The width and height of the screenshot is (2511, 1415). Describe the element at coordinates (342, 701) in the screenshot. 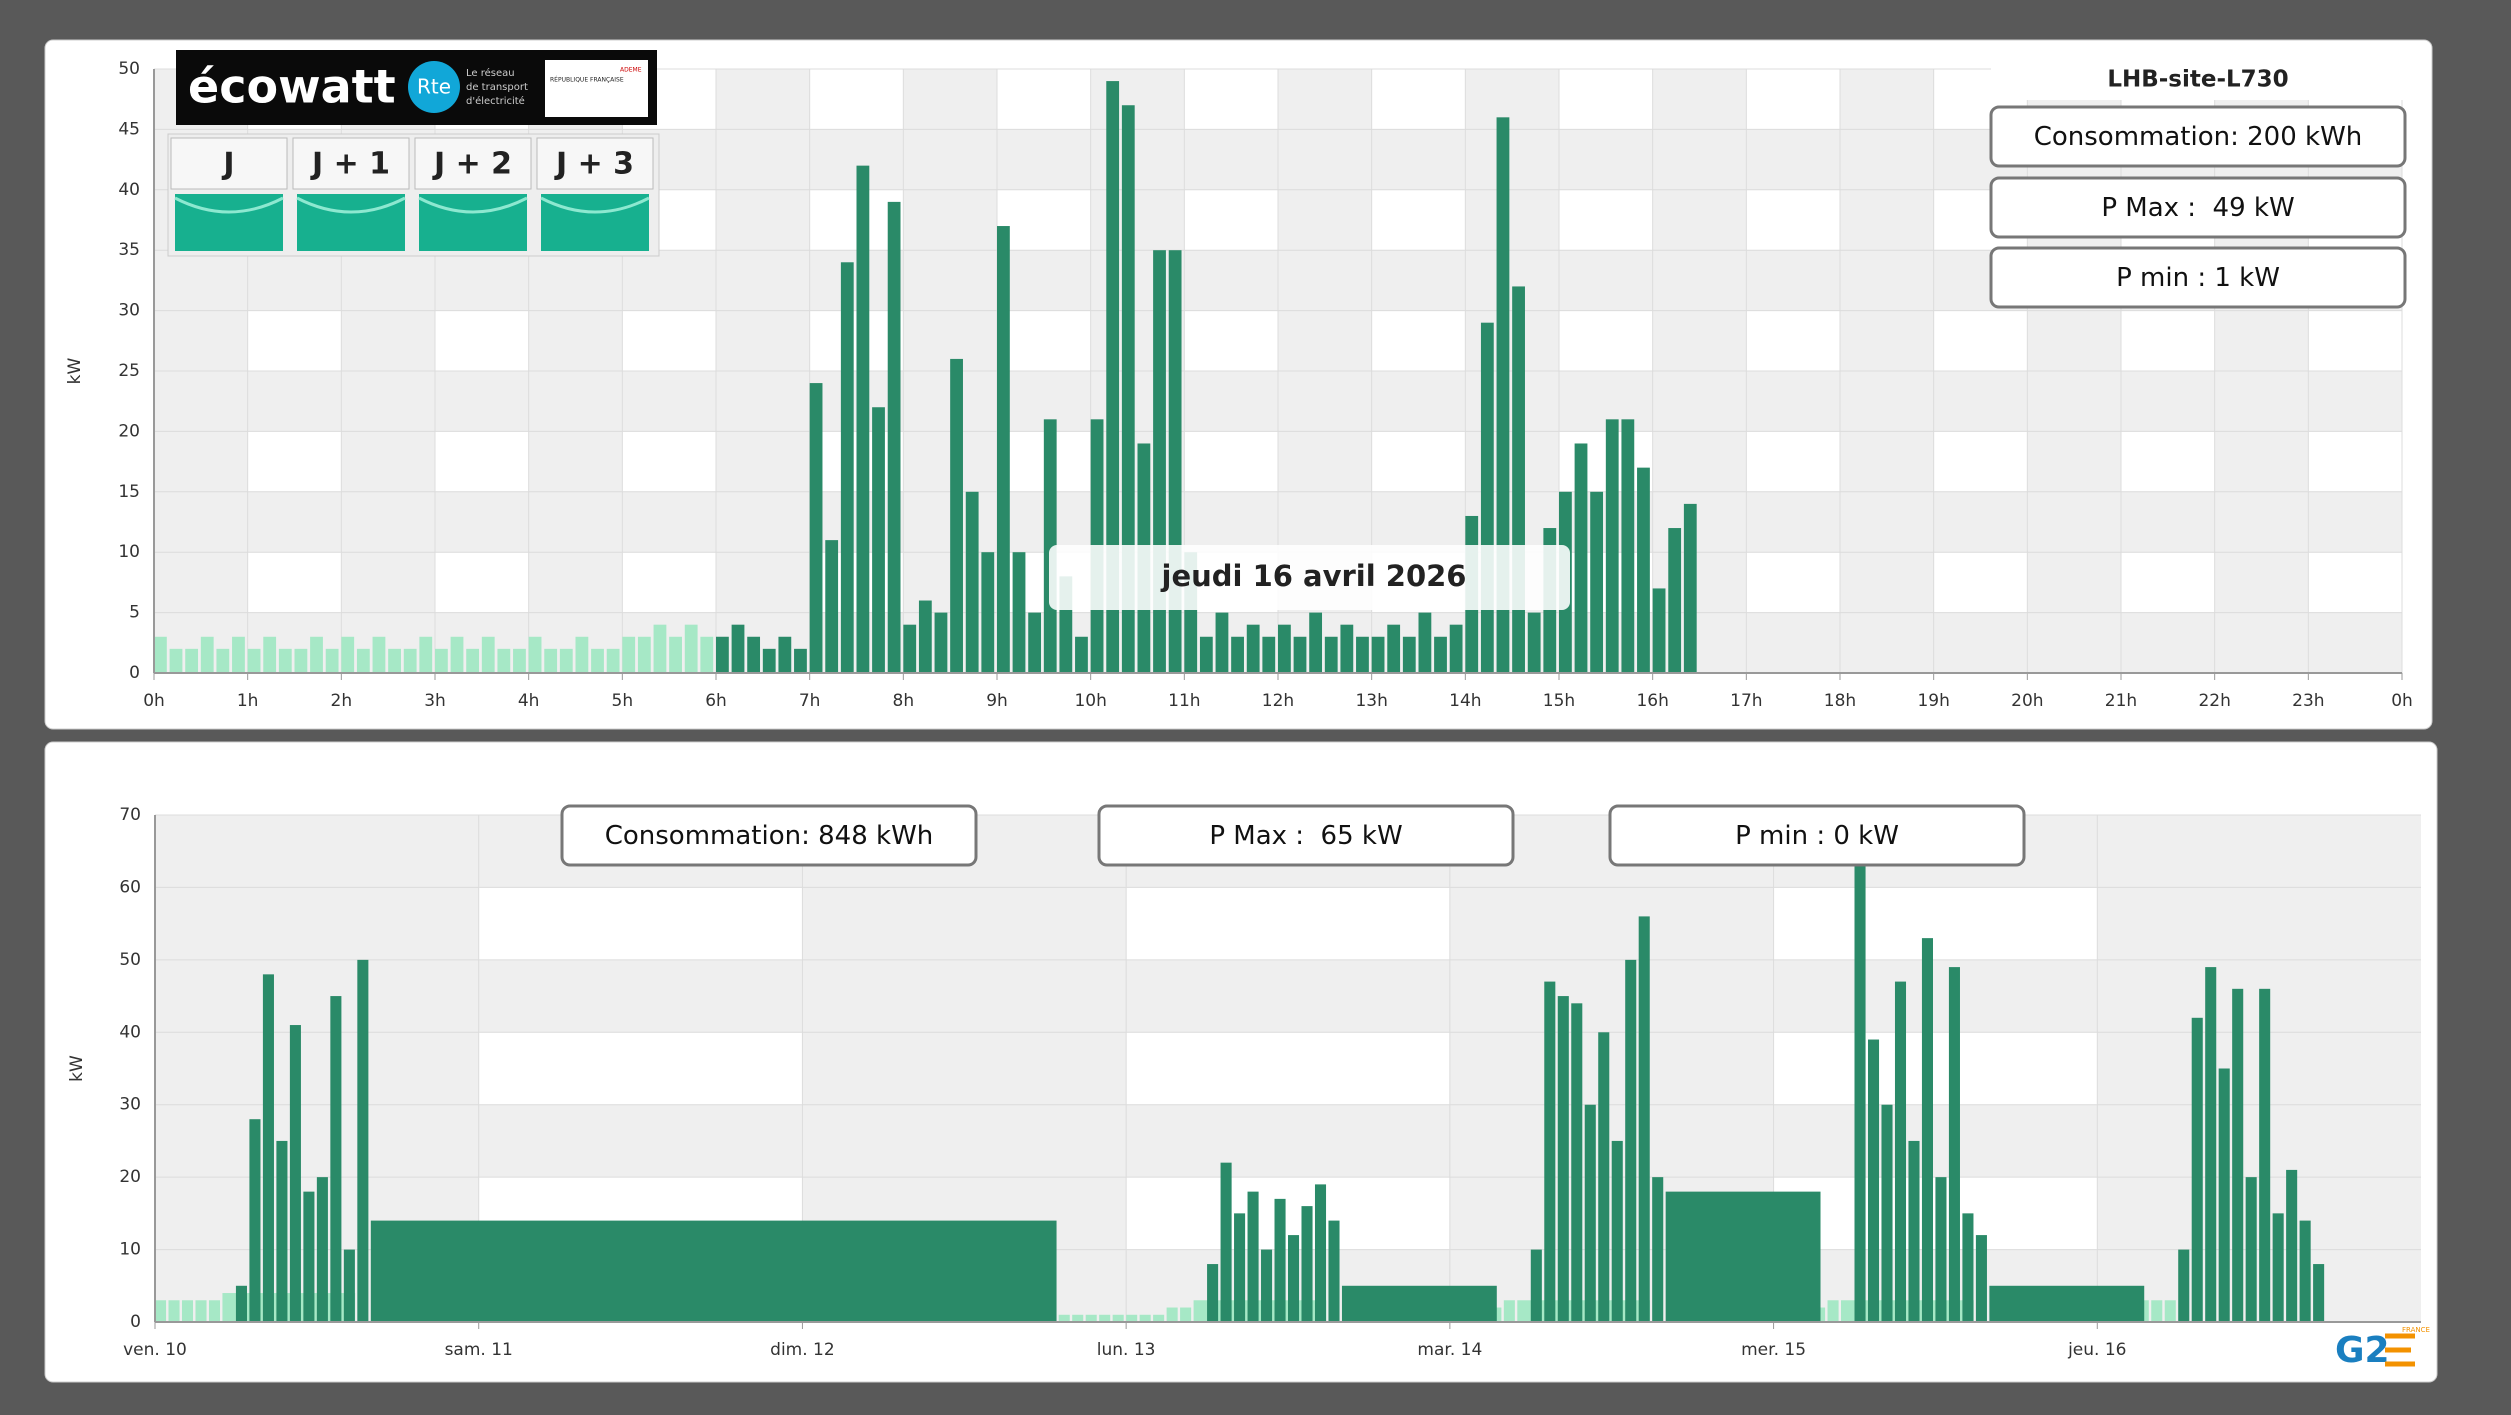

I see `x-tick-label: 2h` at that location.